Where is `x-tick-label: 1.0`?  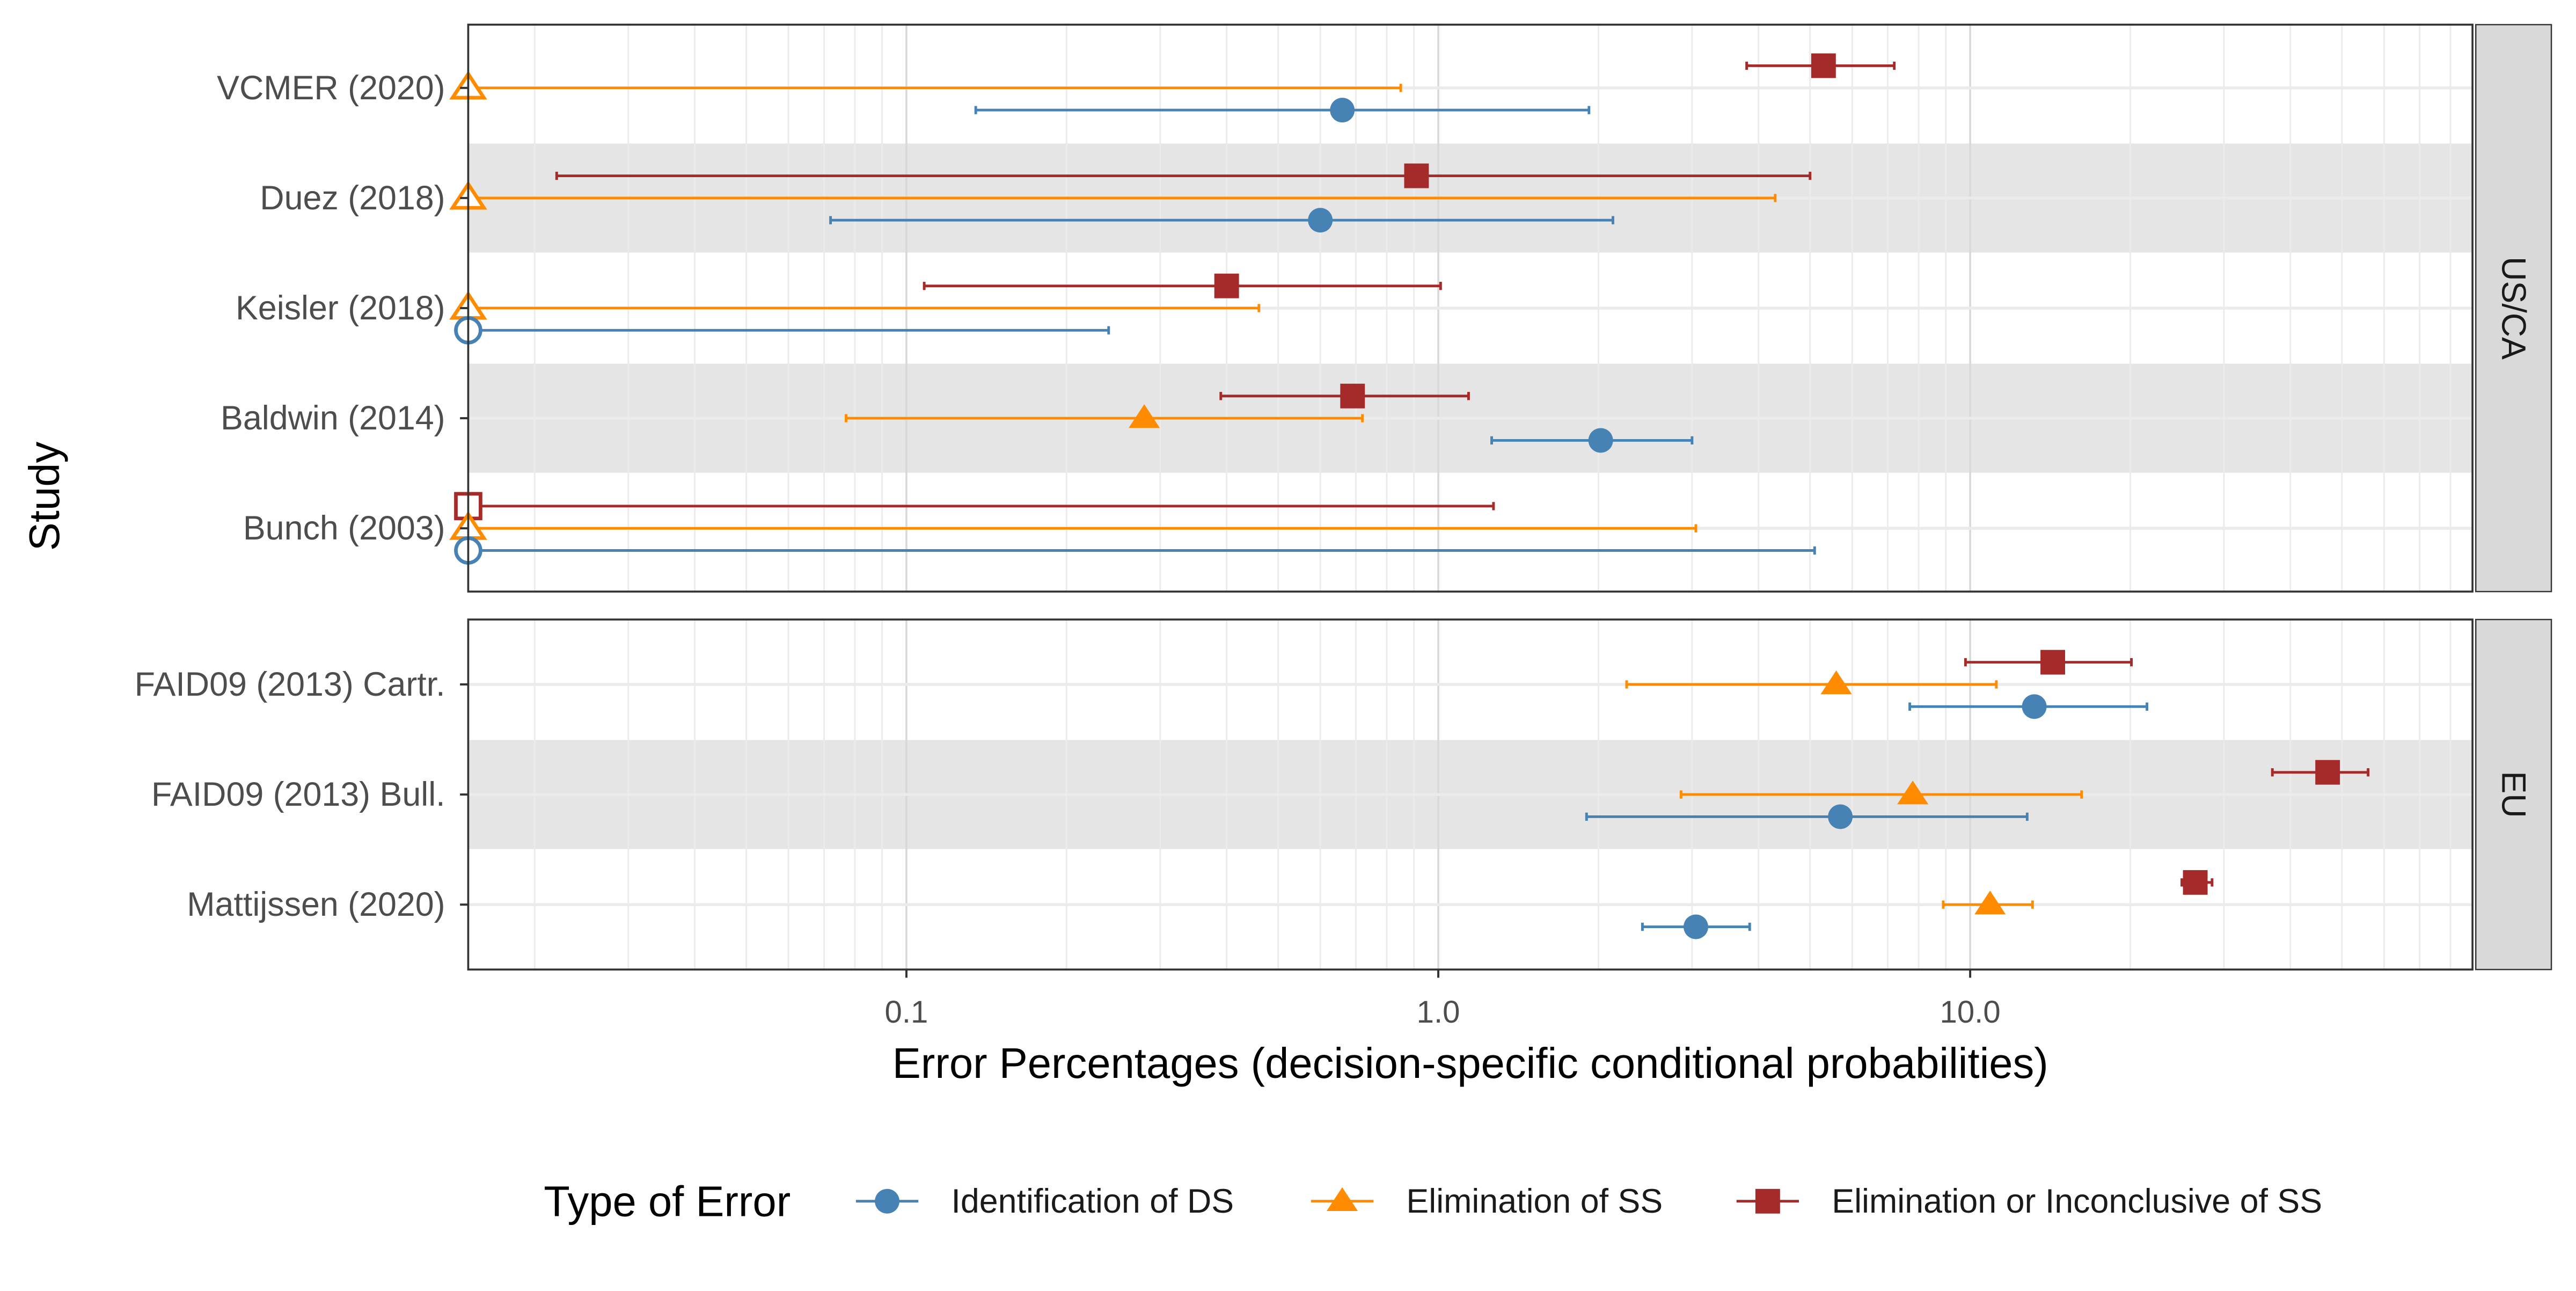 x-tick-label: 1.0 is located at coordinates (1438, 1012).